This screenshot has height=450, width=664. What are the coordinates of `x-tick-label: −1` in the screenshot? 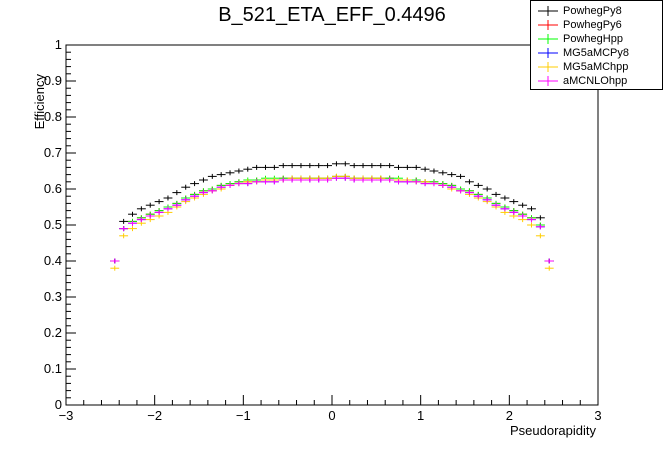 It's located at (243, 415).